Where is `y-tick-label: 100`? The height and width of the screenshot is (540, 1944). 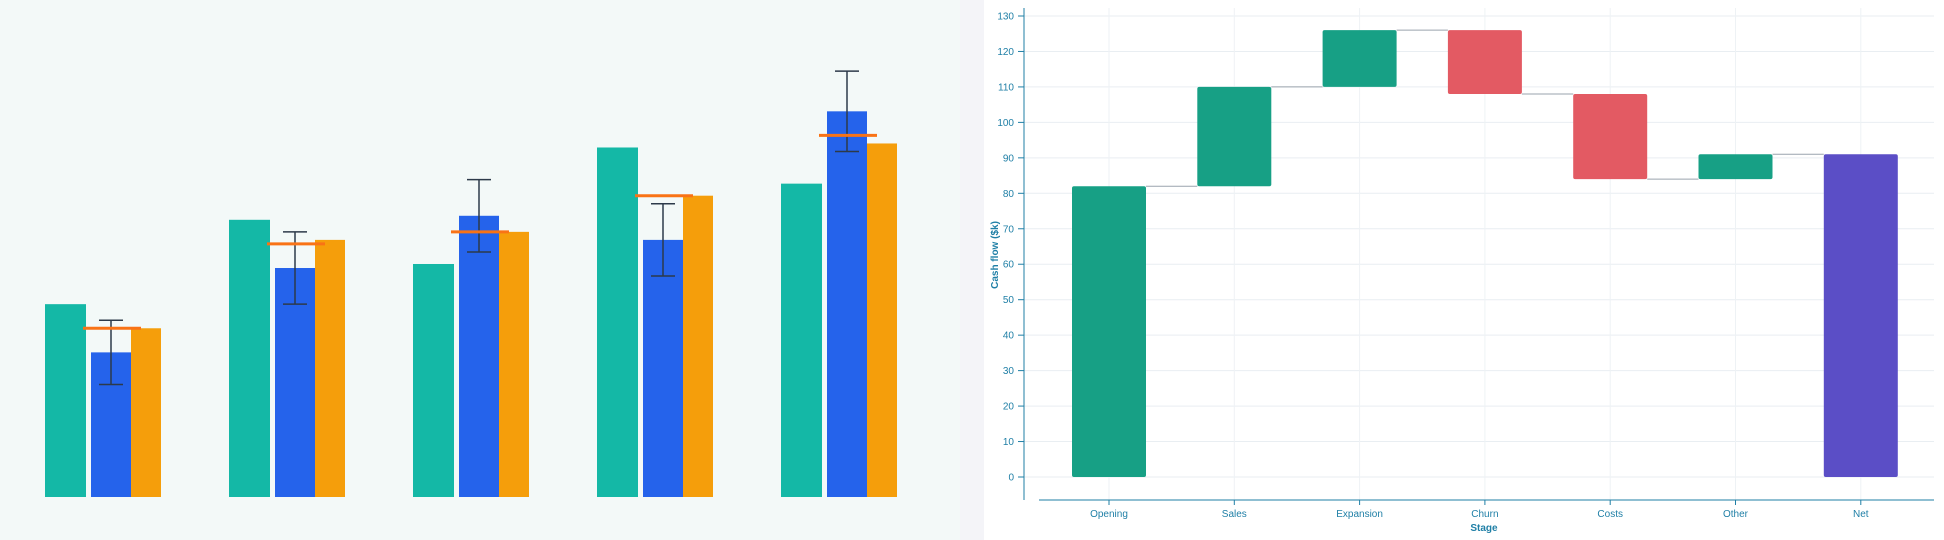
y-tick-label: 100 is located at coordinates (1005, 123).